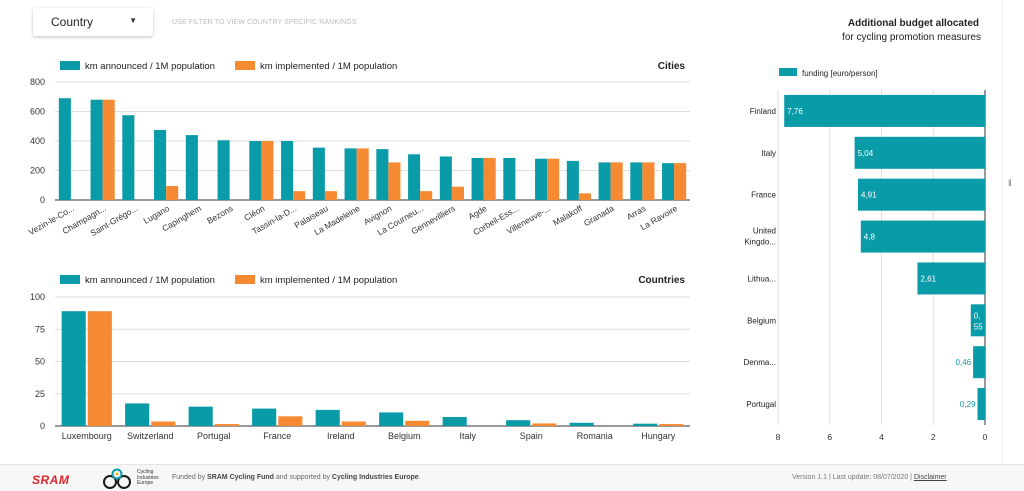 Image resolution: width=1024 pixels, height=491 pixels. I want to click on bar-km-announced-1m-population-agde, so click(477, 178).